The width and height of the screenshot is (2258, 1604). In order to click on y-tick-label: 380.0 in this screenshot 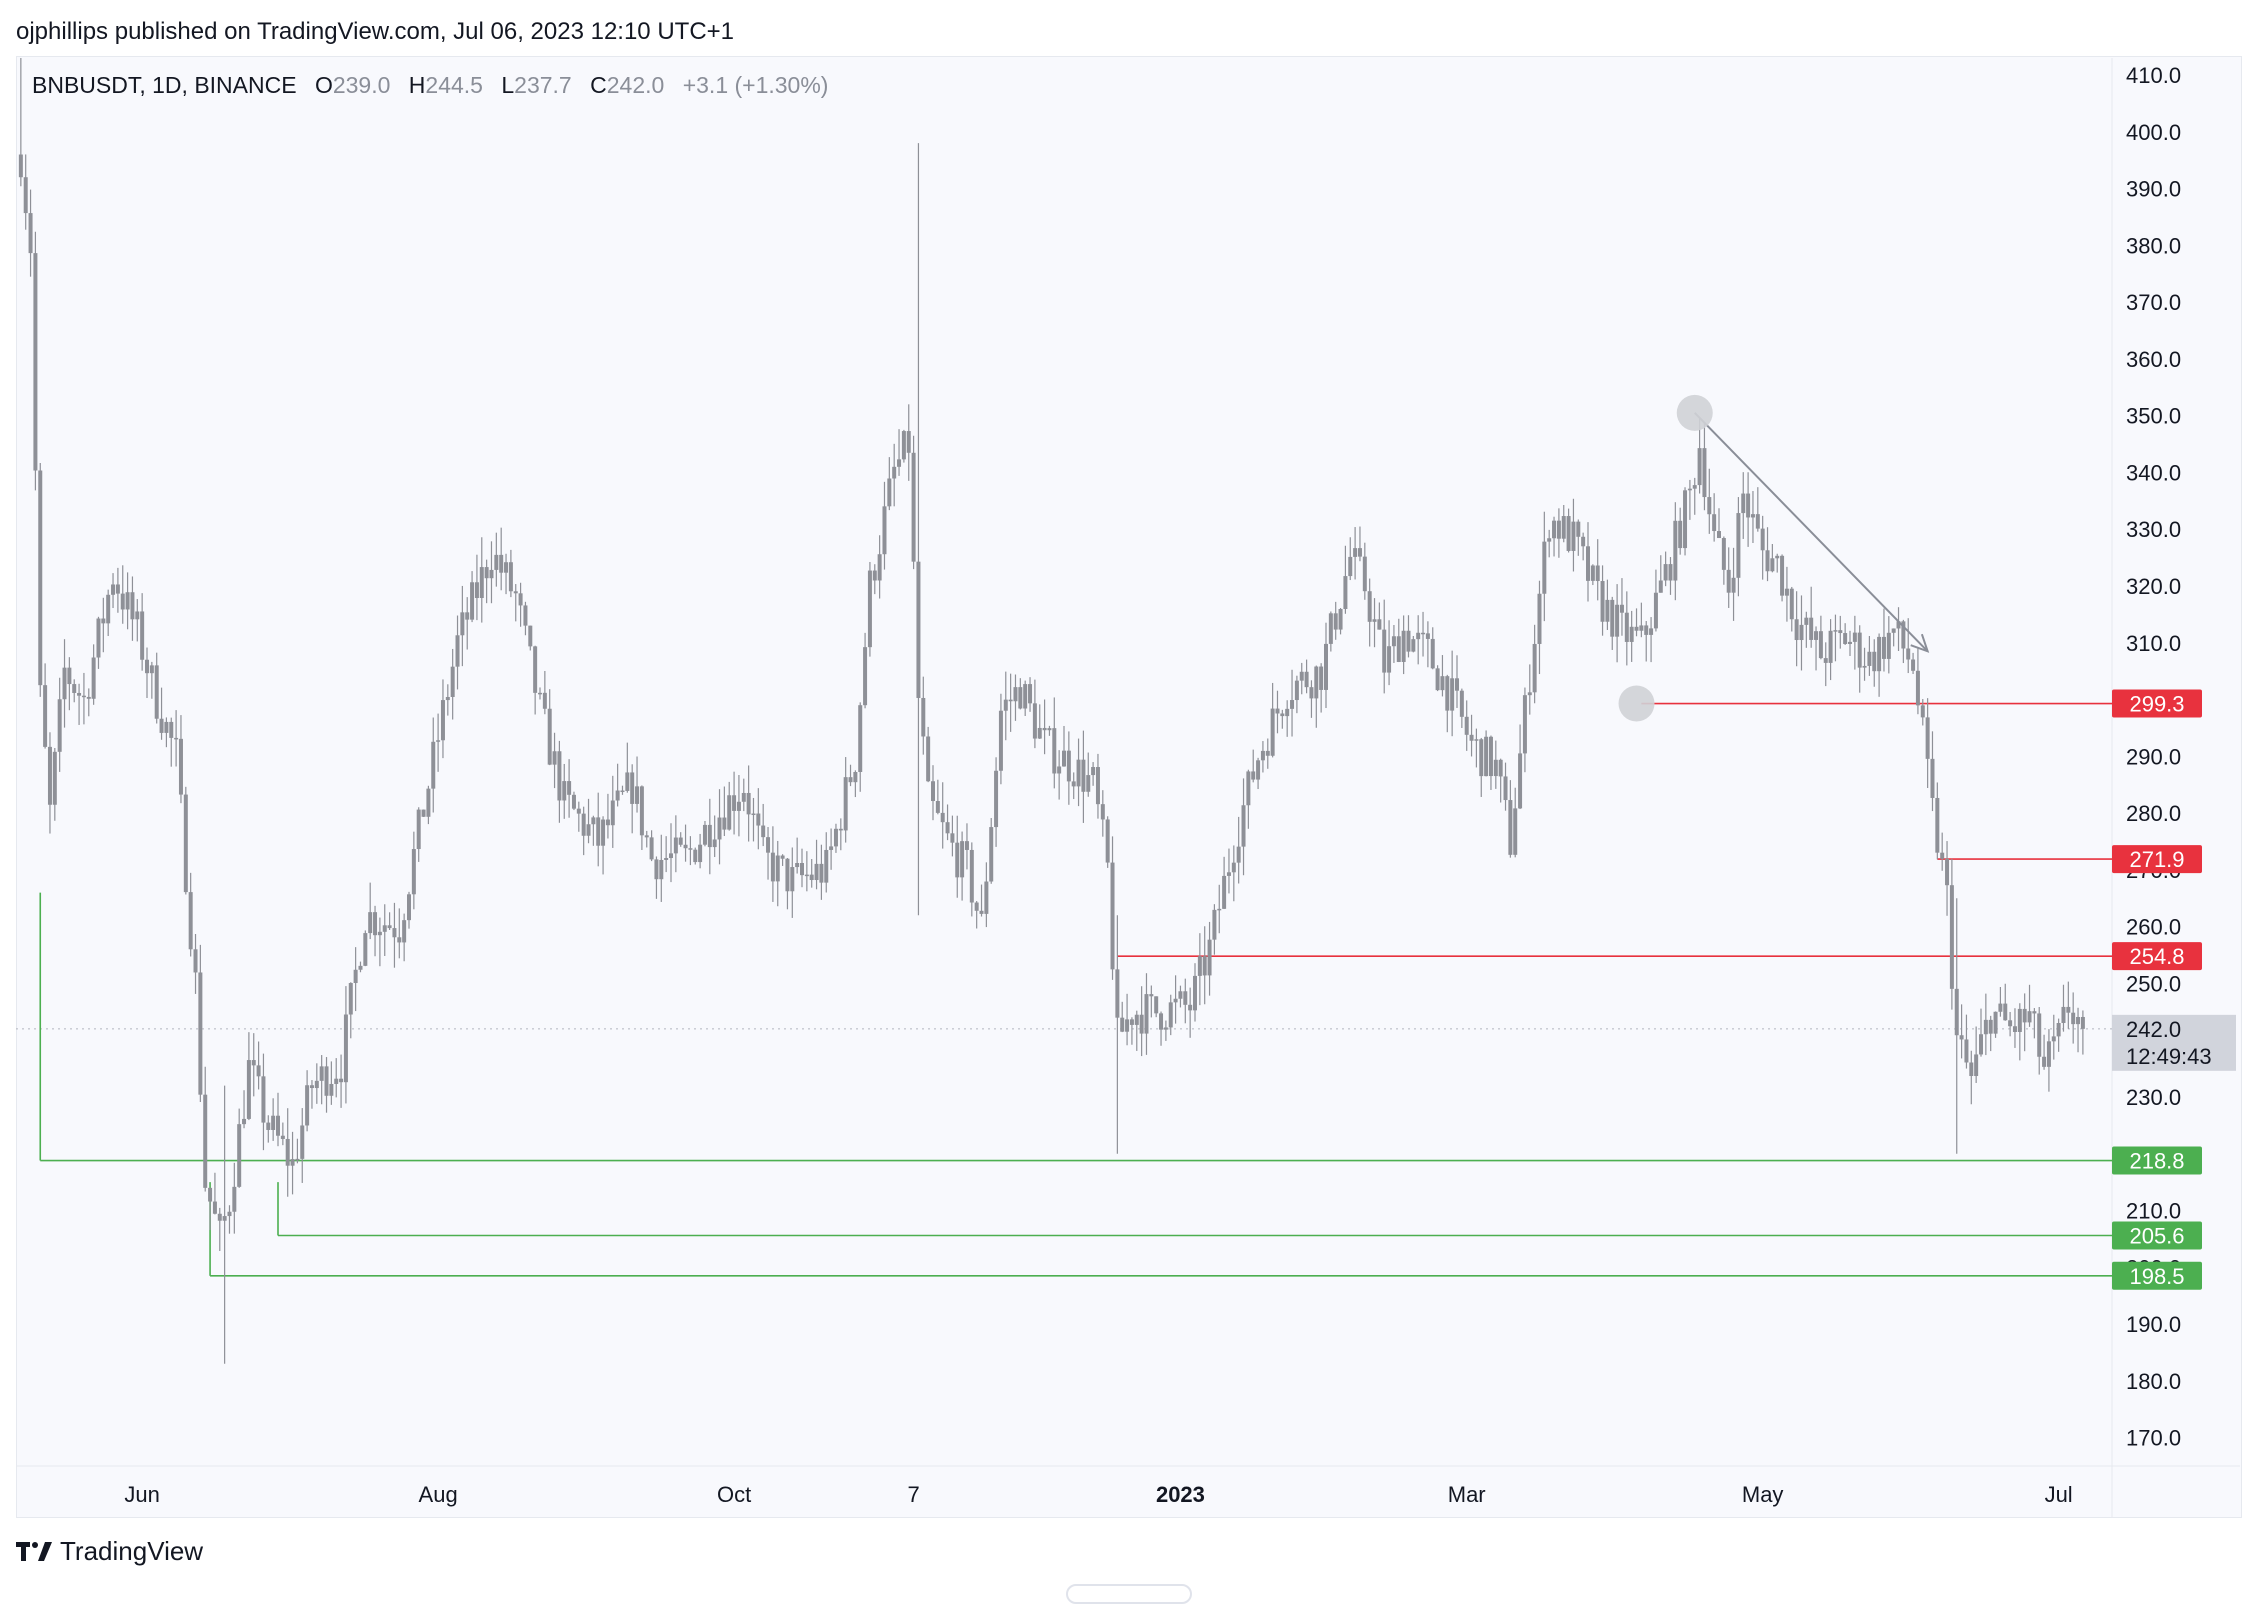, I will do `click(2153, 245)`.